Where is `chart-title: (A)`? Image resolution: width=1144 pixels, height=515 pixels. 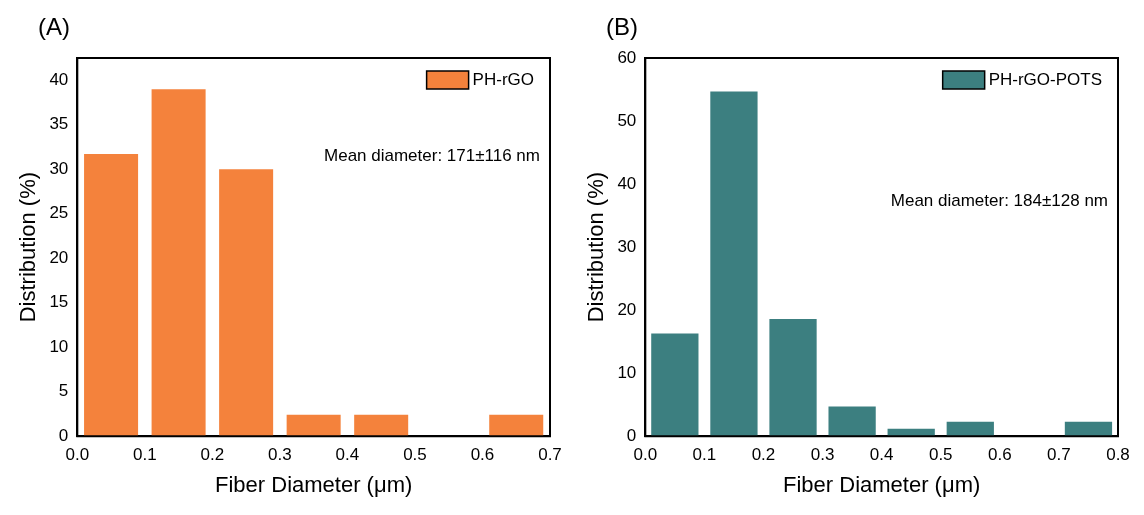
chart-title: (A) is located at coordinates (54, 26).